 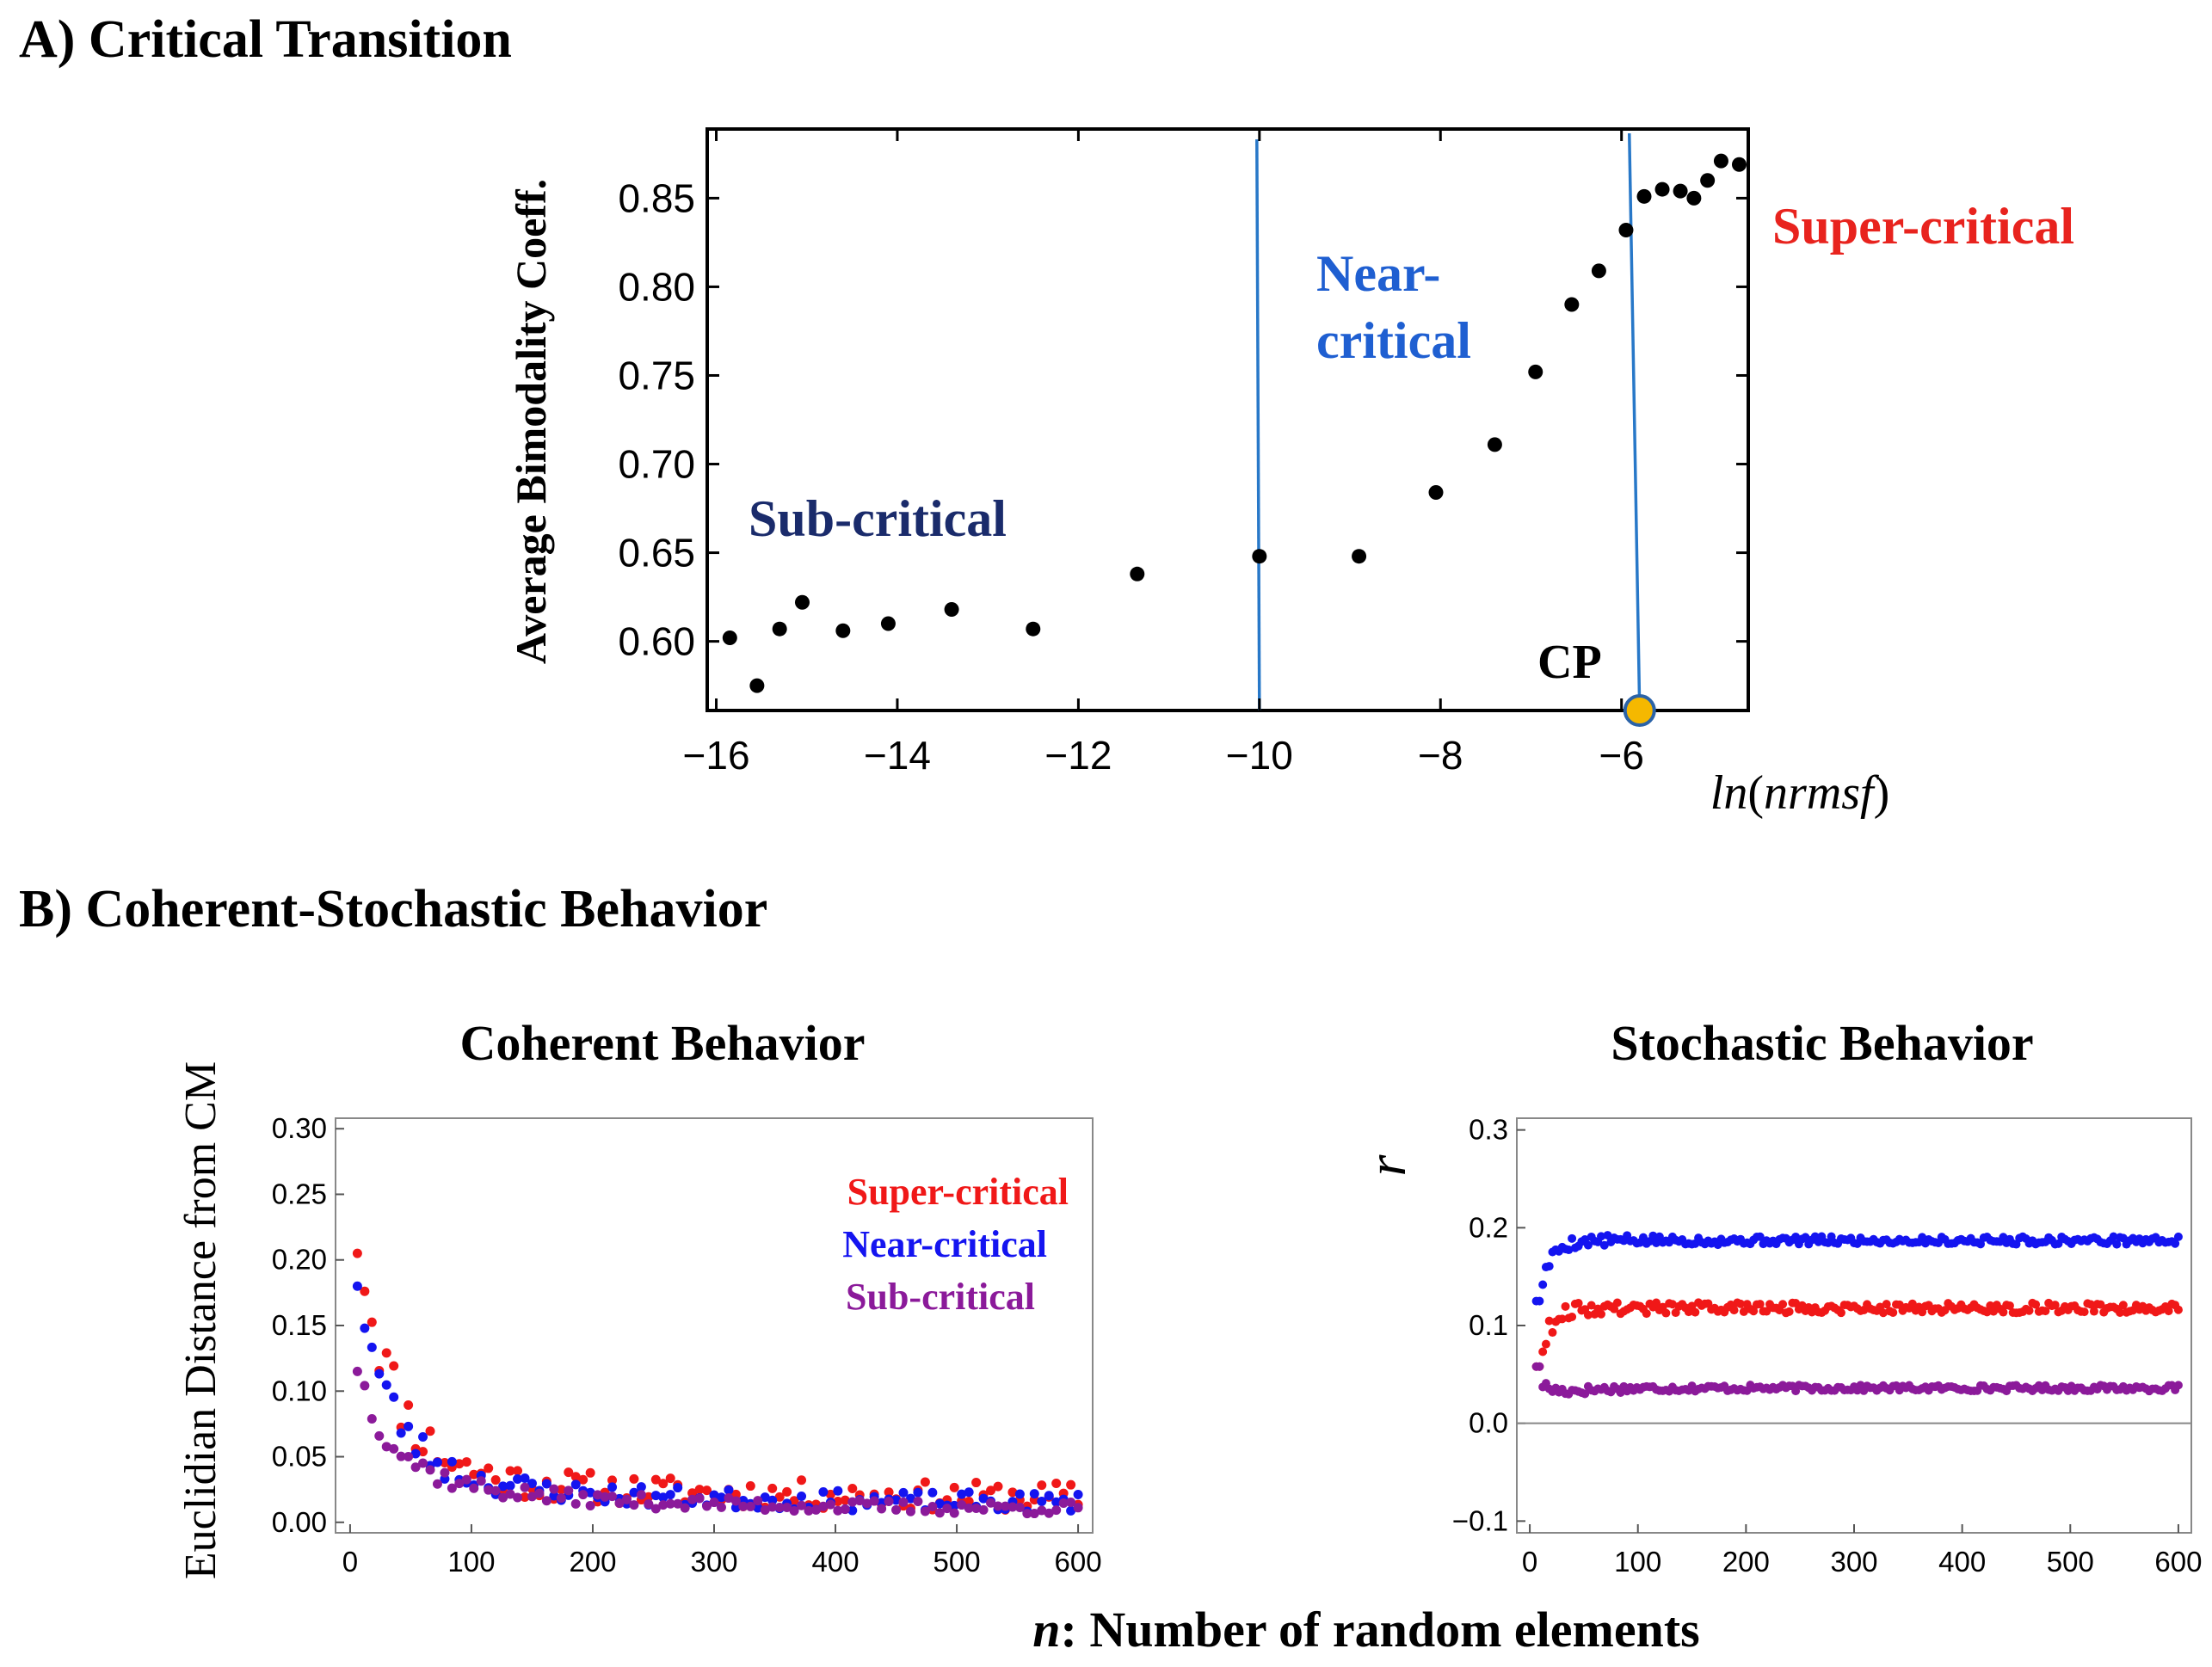 What do you see at coordinates (958, 1192) in the screenshot?
I see `legend-item-super-critical: Super-critical` at bounding box center [958, 1192].